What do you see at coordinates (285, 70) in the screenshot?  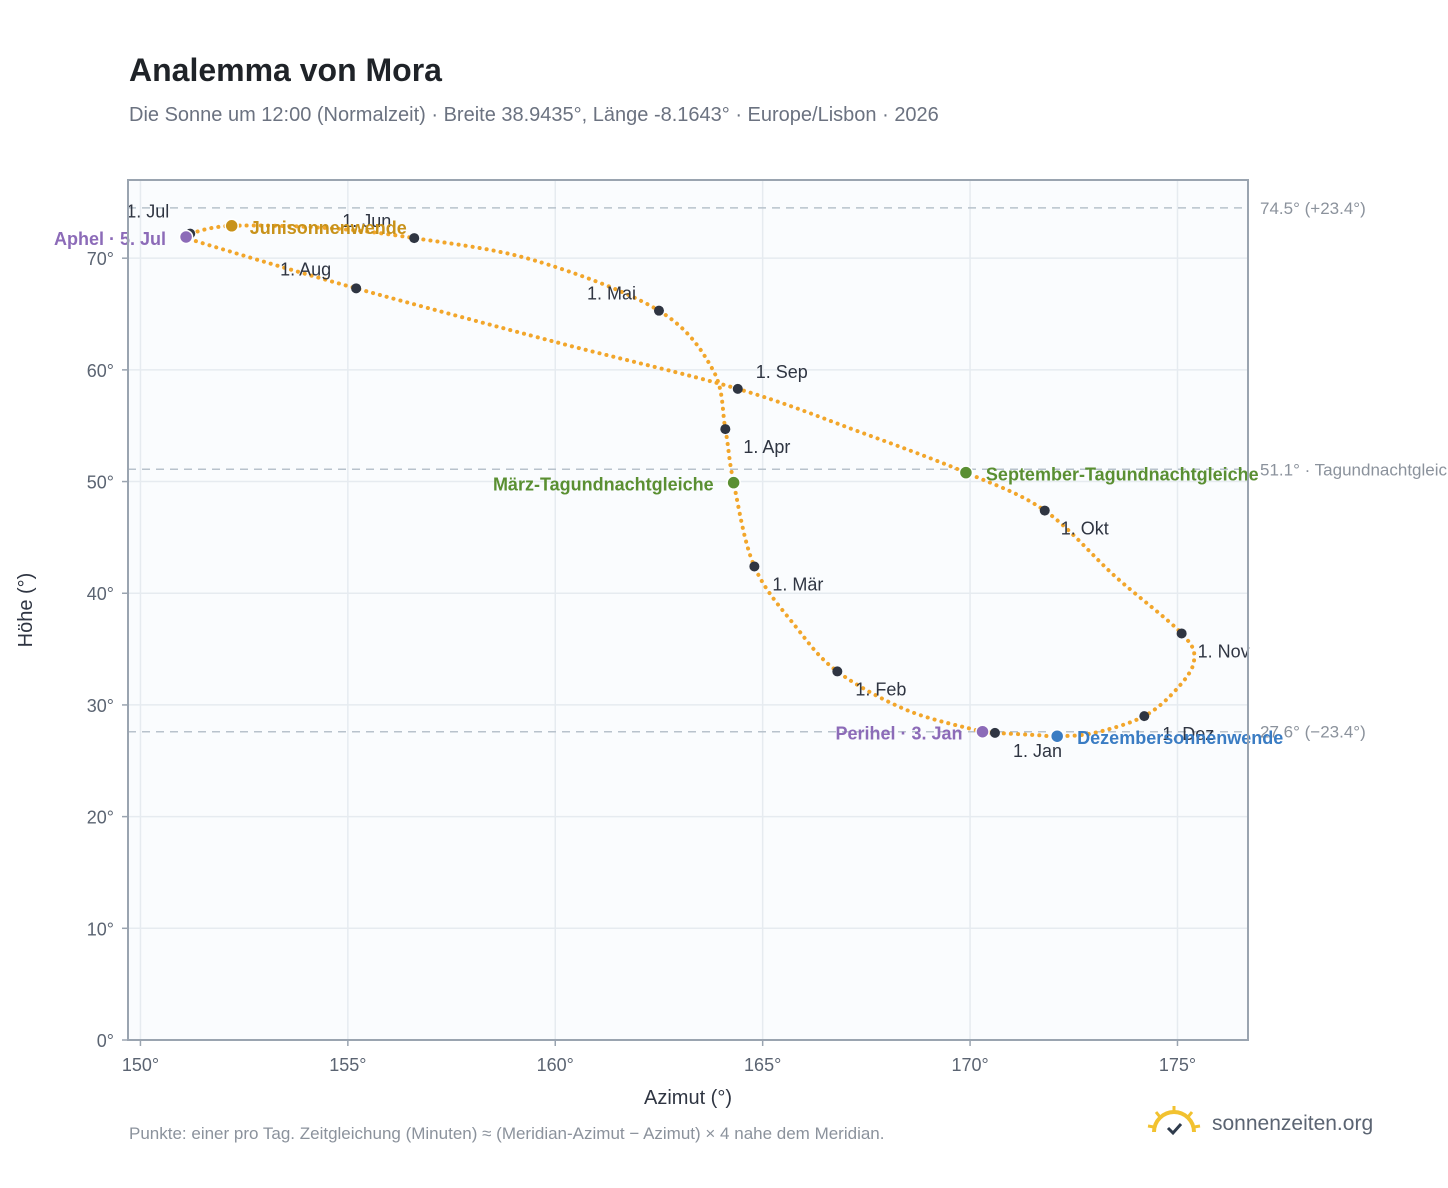 I see `chart-title: Analemma von Mora` at bounding box center [285, 70].